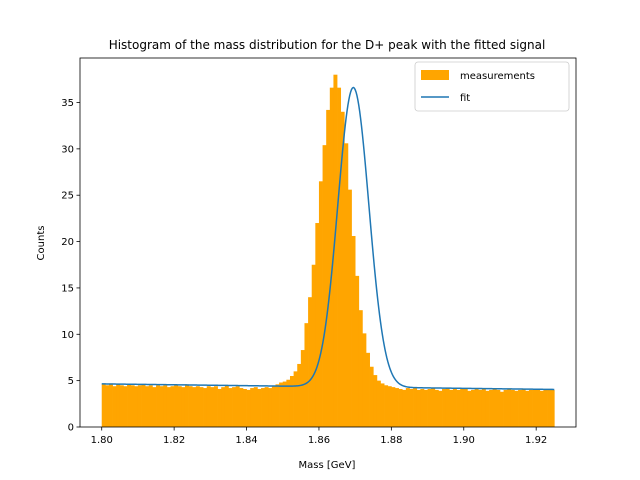  Describe the element at coordinates (536, 440) in the screenshot. I see `x-tick-label: 1.92` at that location.